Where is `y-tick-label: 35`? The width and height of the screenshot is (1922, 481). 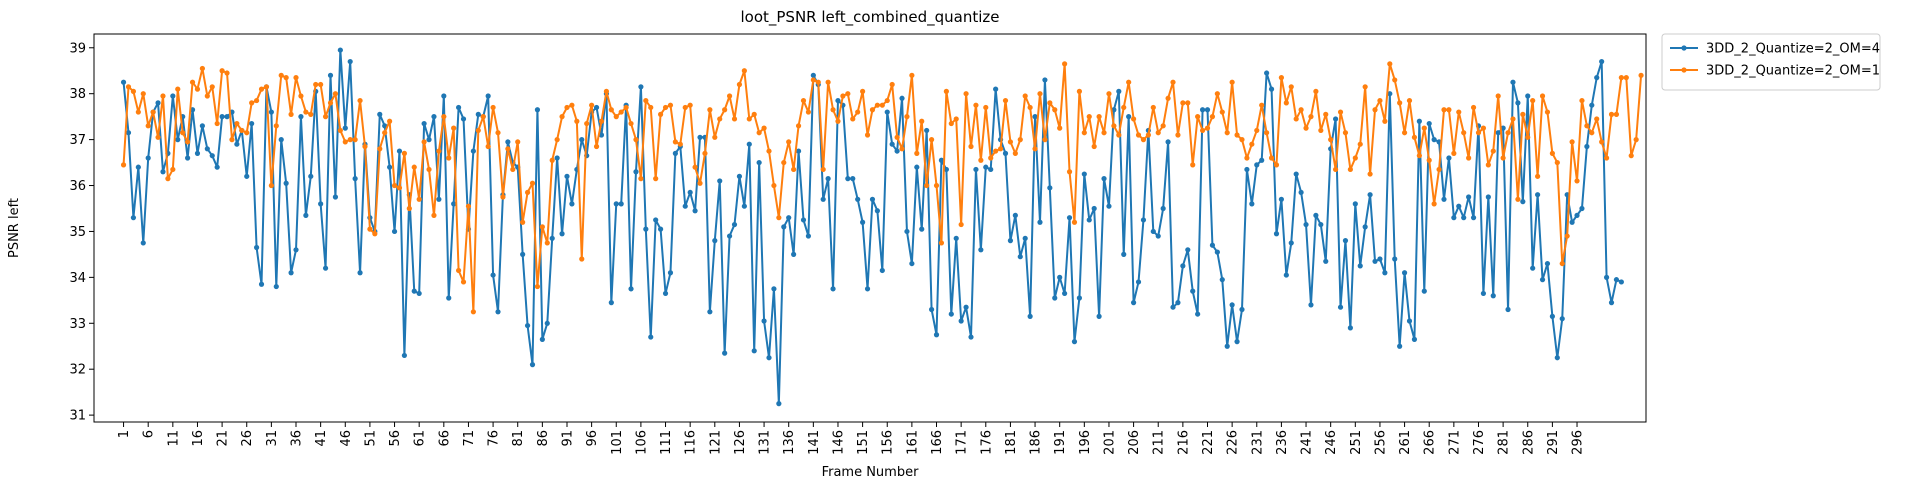
y-tick-label: 35 is located at coordinates (77, 232).